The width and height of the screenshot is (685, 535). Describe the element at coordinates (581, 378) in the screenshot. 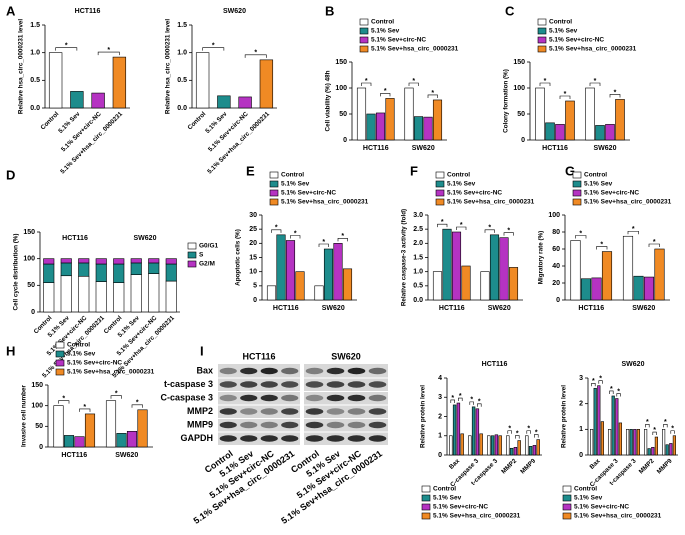

I see `y-tick-label: 3` at that location.